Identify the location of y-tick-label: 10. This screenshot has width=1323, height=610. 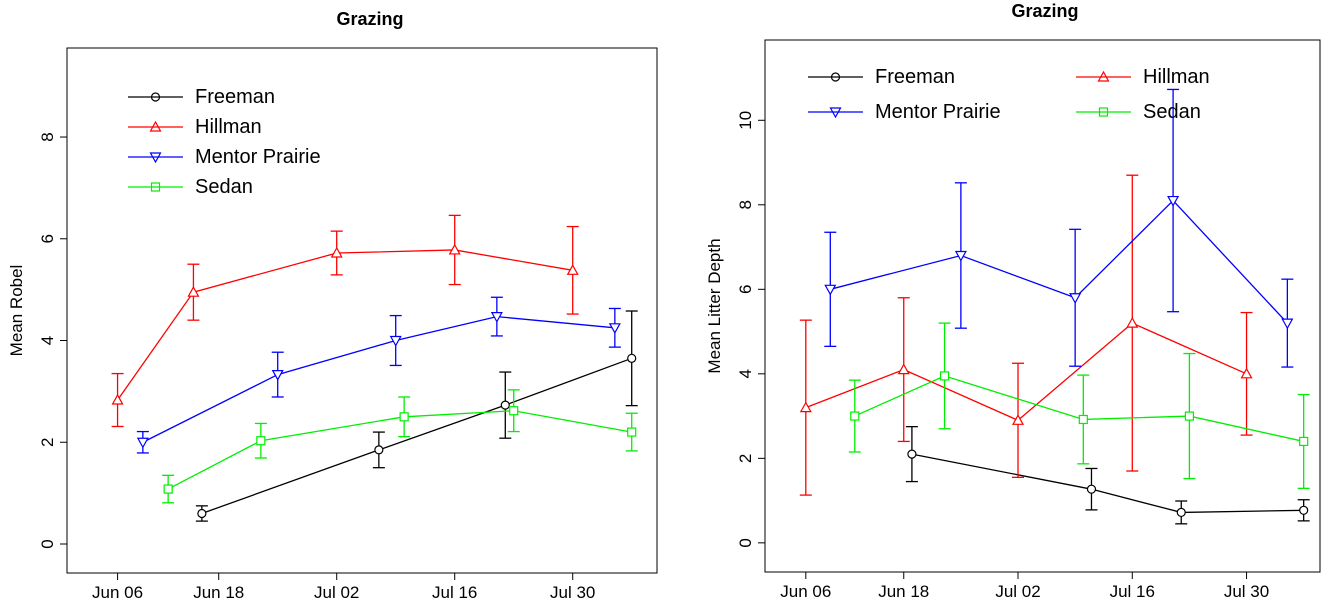
(745, 120).